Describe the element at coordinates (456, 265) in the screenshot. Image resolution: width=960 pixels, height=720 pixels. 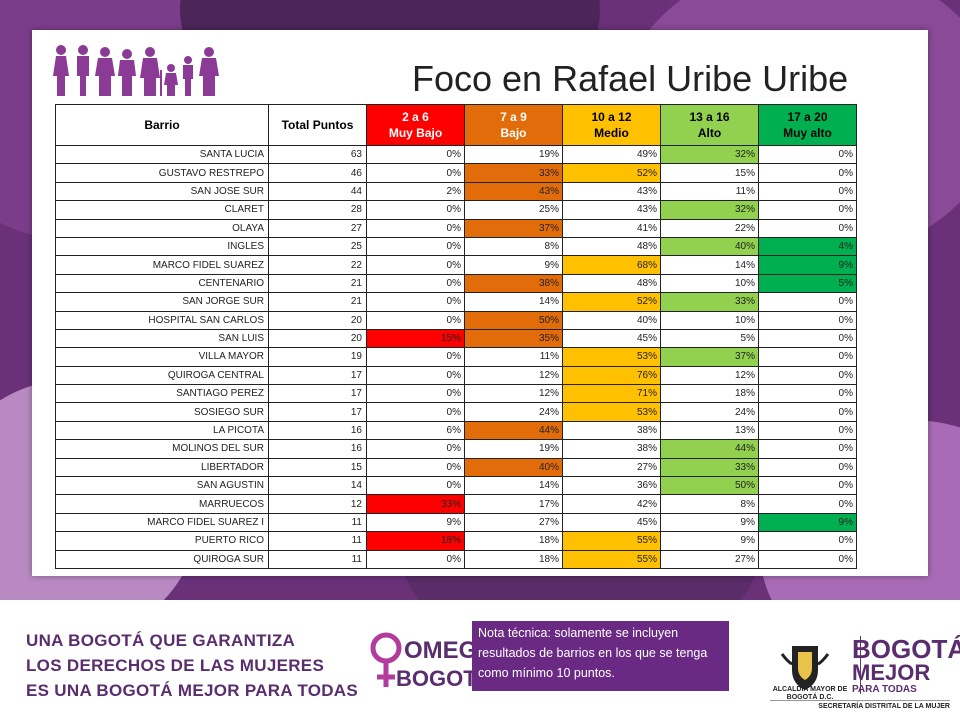
I see `table-row: MARCO FIDEL SUAREZ 22 0% 9% 68% 14% 9%` at that location.